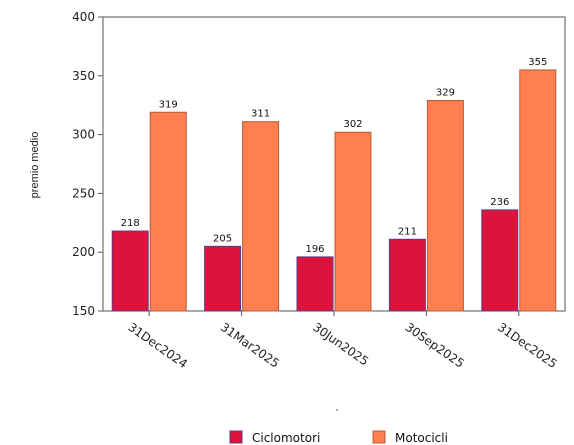  I want to click on bar-motocicli-31Mar2025, so click(261, 216).